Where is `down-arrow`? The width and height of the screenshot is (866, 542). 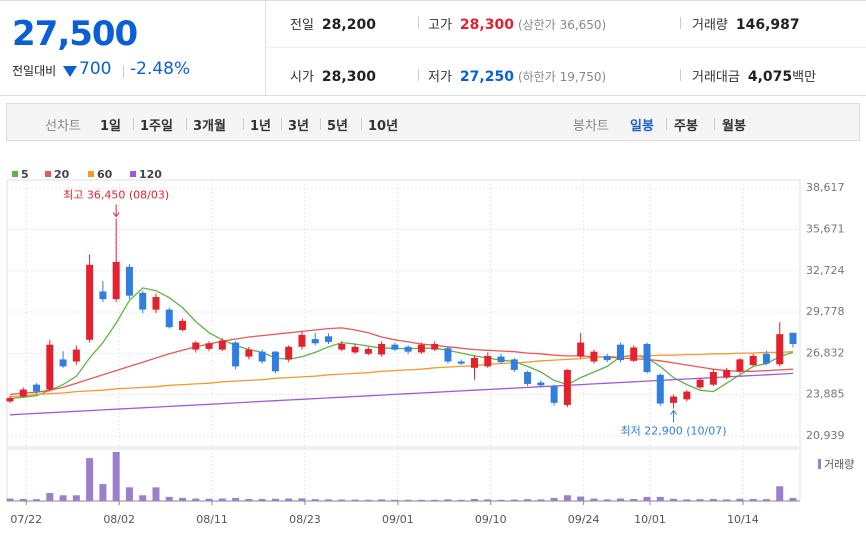 down-arrow is located at coordinates (70, 71).